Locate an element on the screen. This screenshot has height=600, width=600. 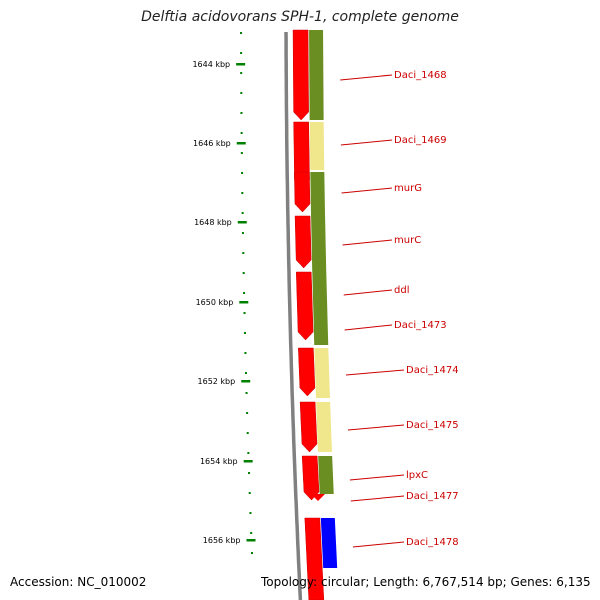
backbone is located at coordinates (293, 315).